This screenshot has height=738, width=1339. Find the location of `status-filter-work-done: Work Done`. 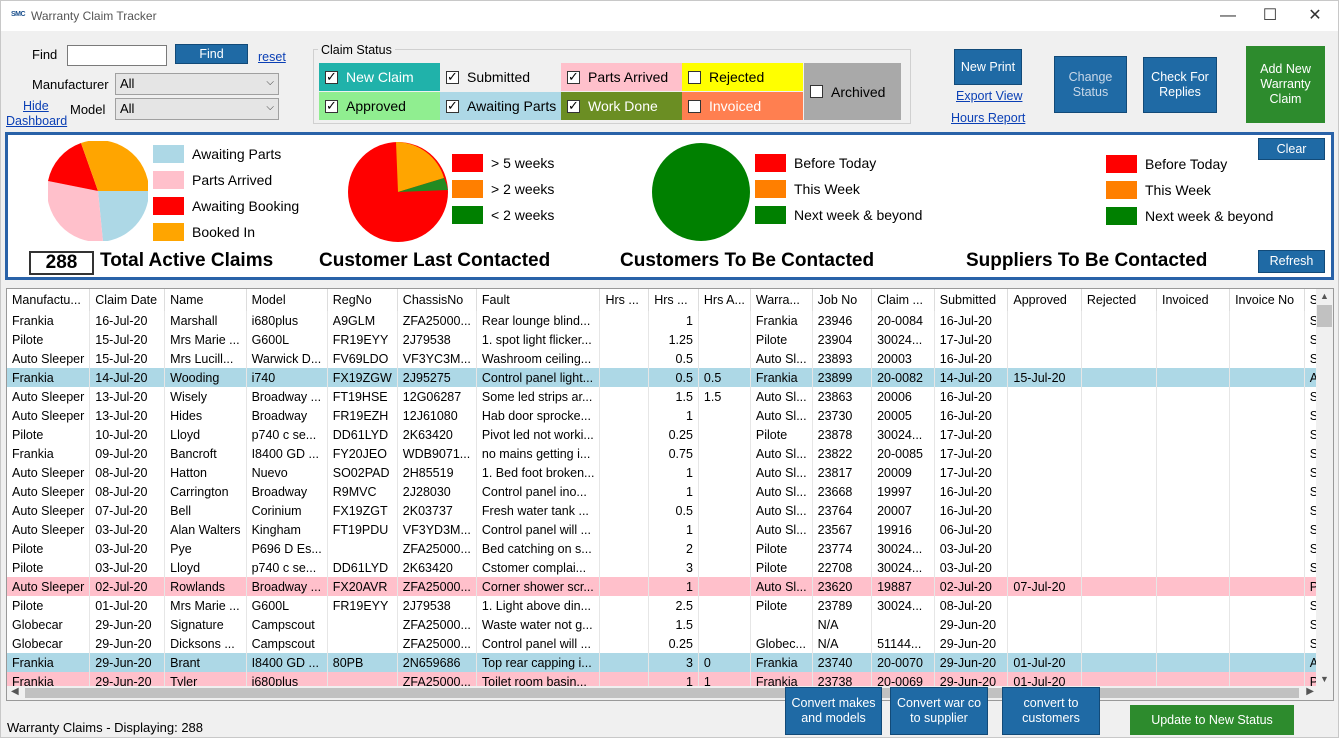

status-filter-work-done: Work Done is located at coordinates (621, 106).